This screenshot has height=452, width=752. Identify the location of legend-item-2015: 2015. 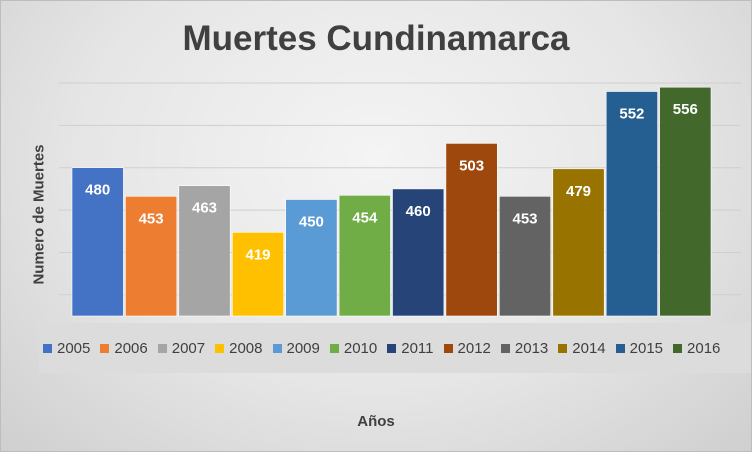
(639, 348).